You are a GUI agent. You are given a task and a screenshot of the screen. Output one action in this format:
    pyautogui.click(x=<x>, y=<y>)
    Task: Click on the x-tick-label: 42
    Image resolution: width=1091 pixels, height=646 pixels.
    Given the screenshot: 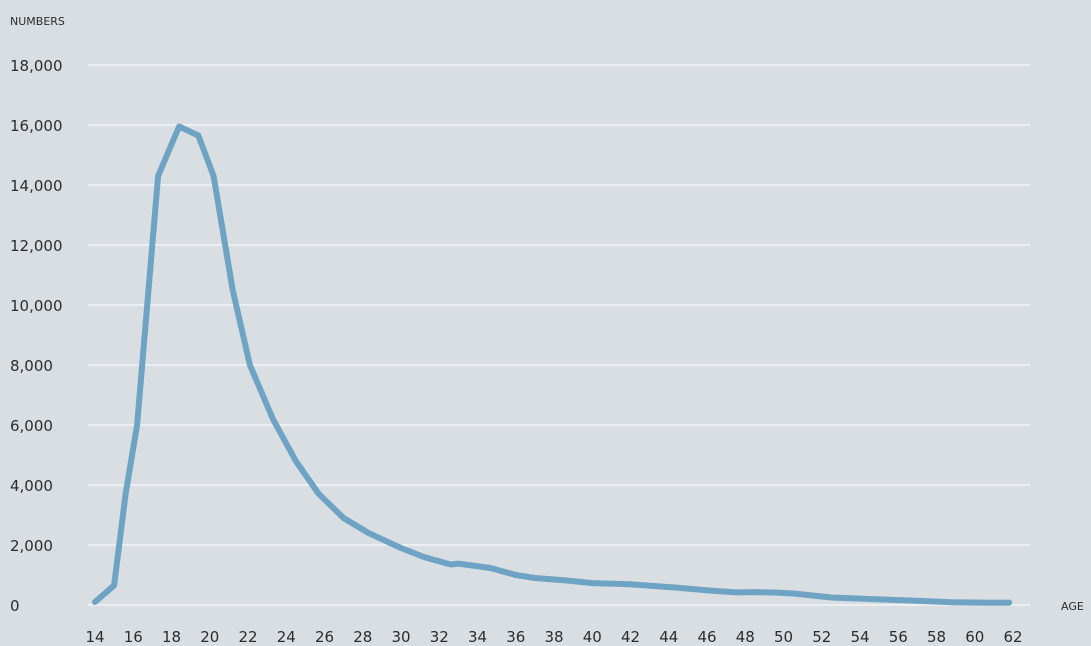 What is the action you would take?
    pyautogui.click(x=630, y=637)
    